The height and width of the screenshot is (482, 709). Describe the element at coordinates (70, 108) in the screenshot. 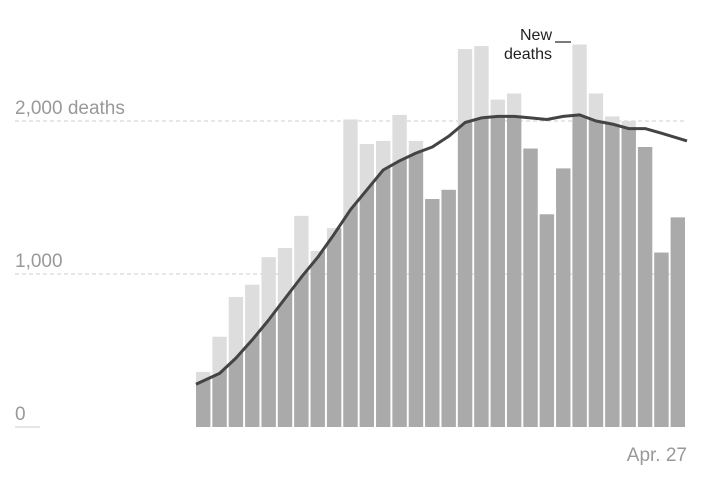

I see `y-tick-label-2000: 2,000 deaths` at that location.